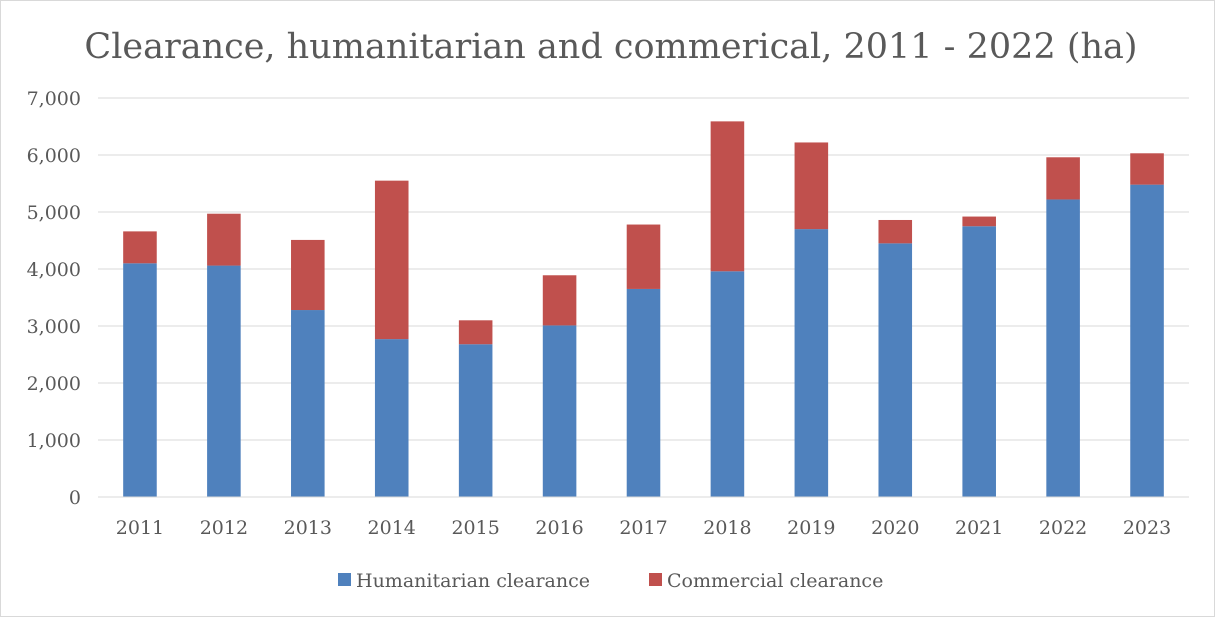 The height and width of the screenshot is (617, 1215). I want to click on y-tick-label: 0, so click(75, 498).